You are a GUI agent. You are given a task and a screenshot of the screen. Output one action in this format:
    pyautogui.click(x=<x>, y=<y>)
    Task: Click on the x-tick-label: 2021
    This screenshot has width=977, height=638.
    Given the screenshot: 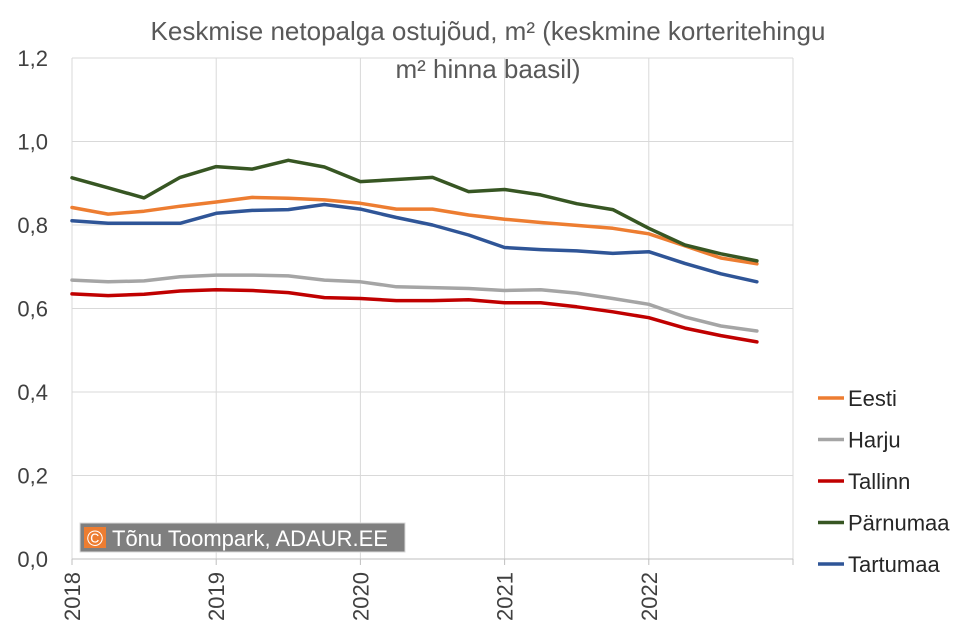 What is the action you would take?
    pyautogui.click(x=505, y=596)
    